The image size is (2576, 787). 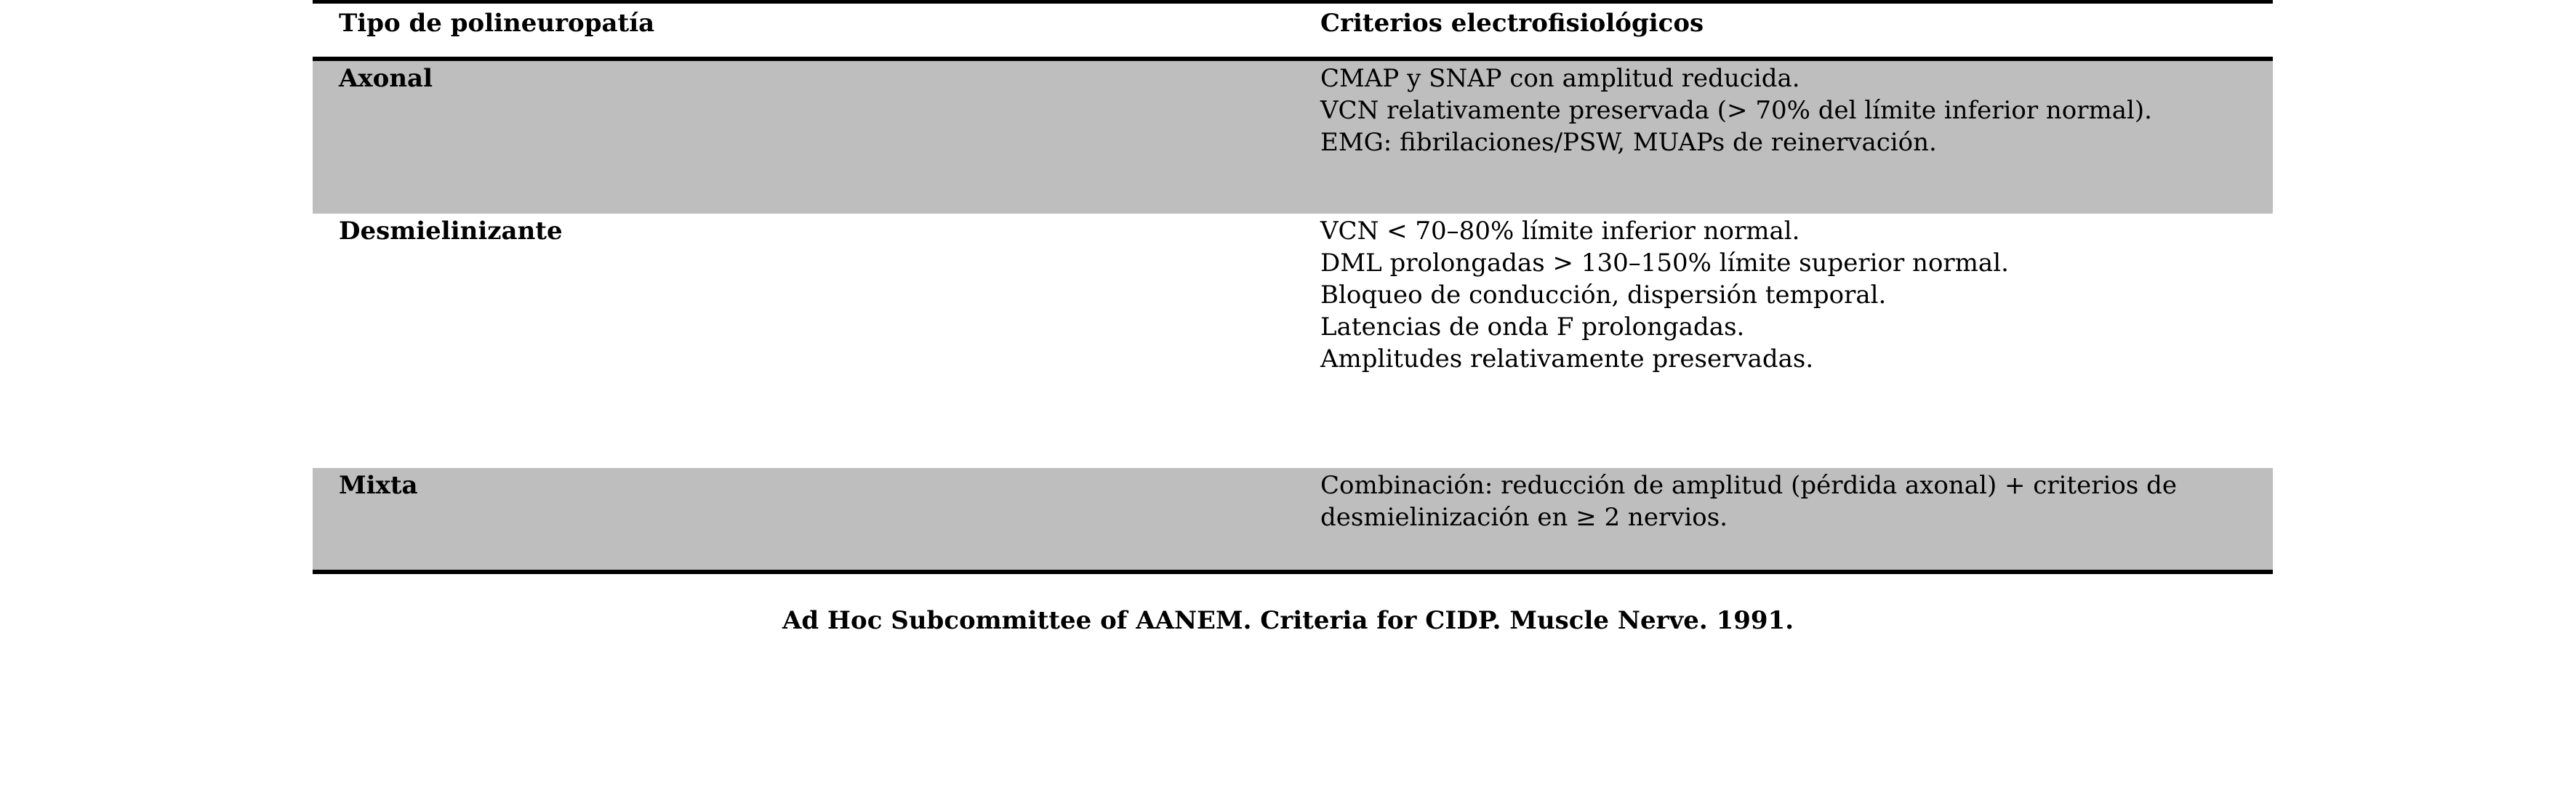 I want to click on row-type: Axonal, so click(x=386, y=78).